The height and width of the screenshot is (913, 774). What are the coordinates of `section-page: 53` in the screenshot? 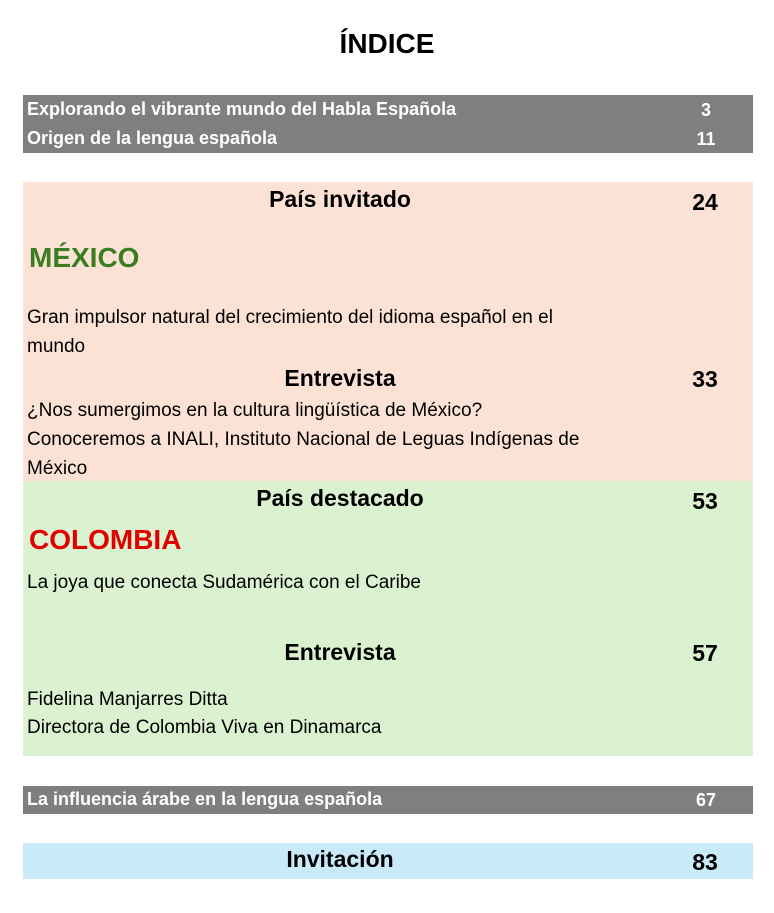 It's located at (705, 501).